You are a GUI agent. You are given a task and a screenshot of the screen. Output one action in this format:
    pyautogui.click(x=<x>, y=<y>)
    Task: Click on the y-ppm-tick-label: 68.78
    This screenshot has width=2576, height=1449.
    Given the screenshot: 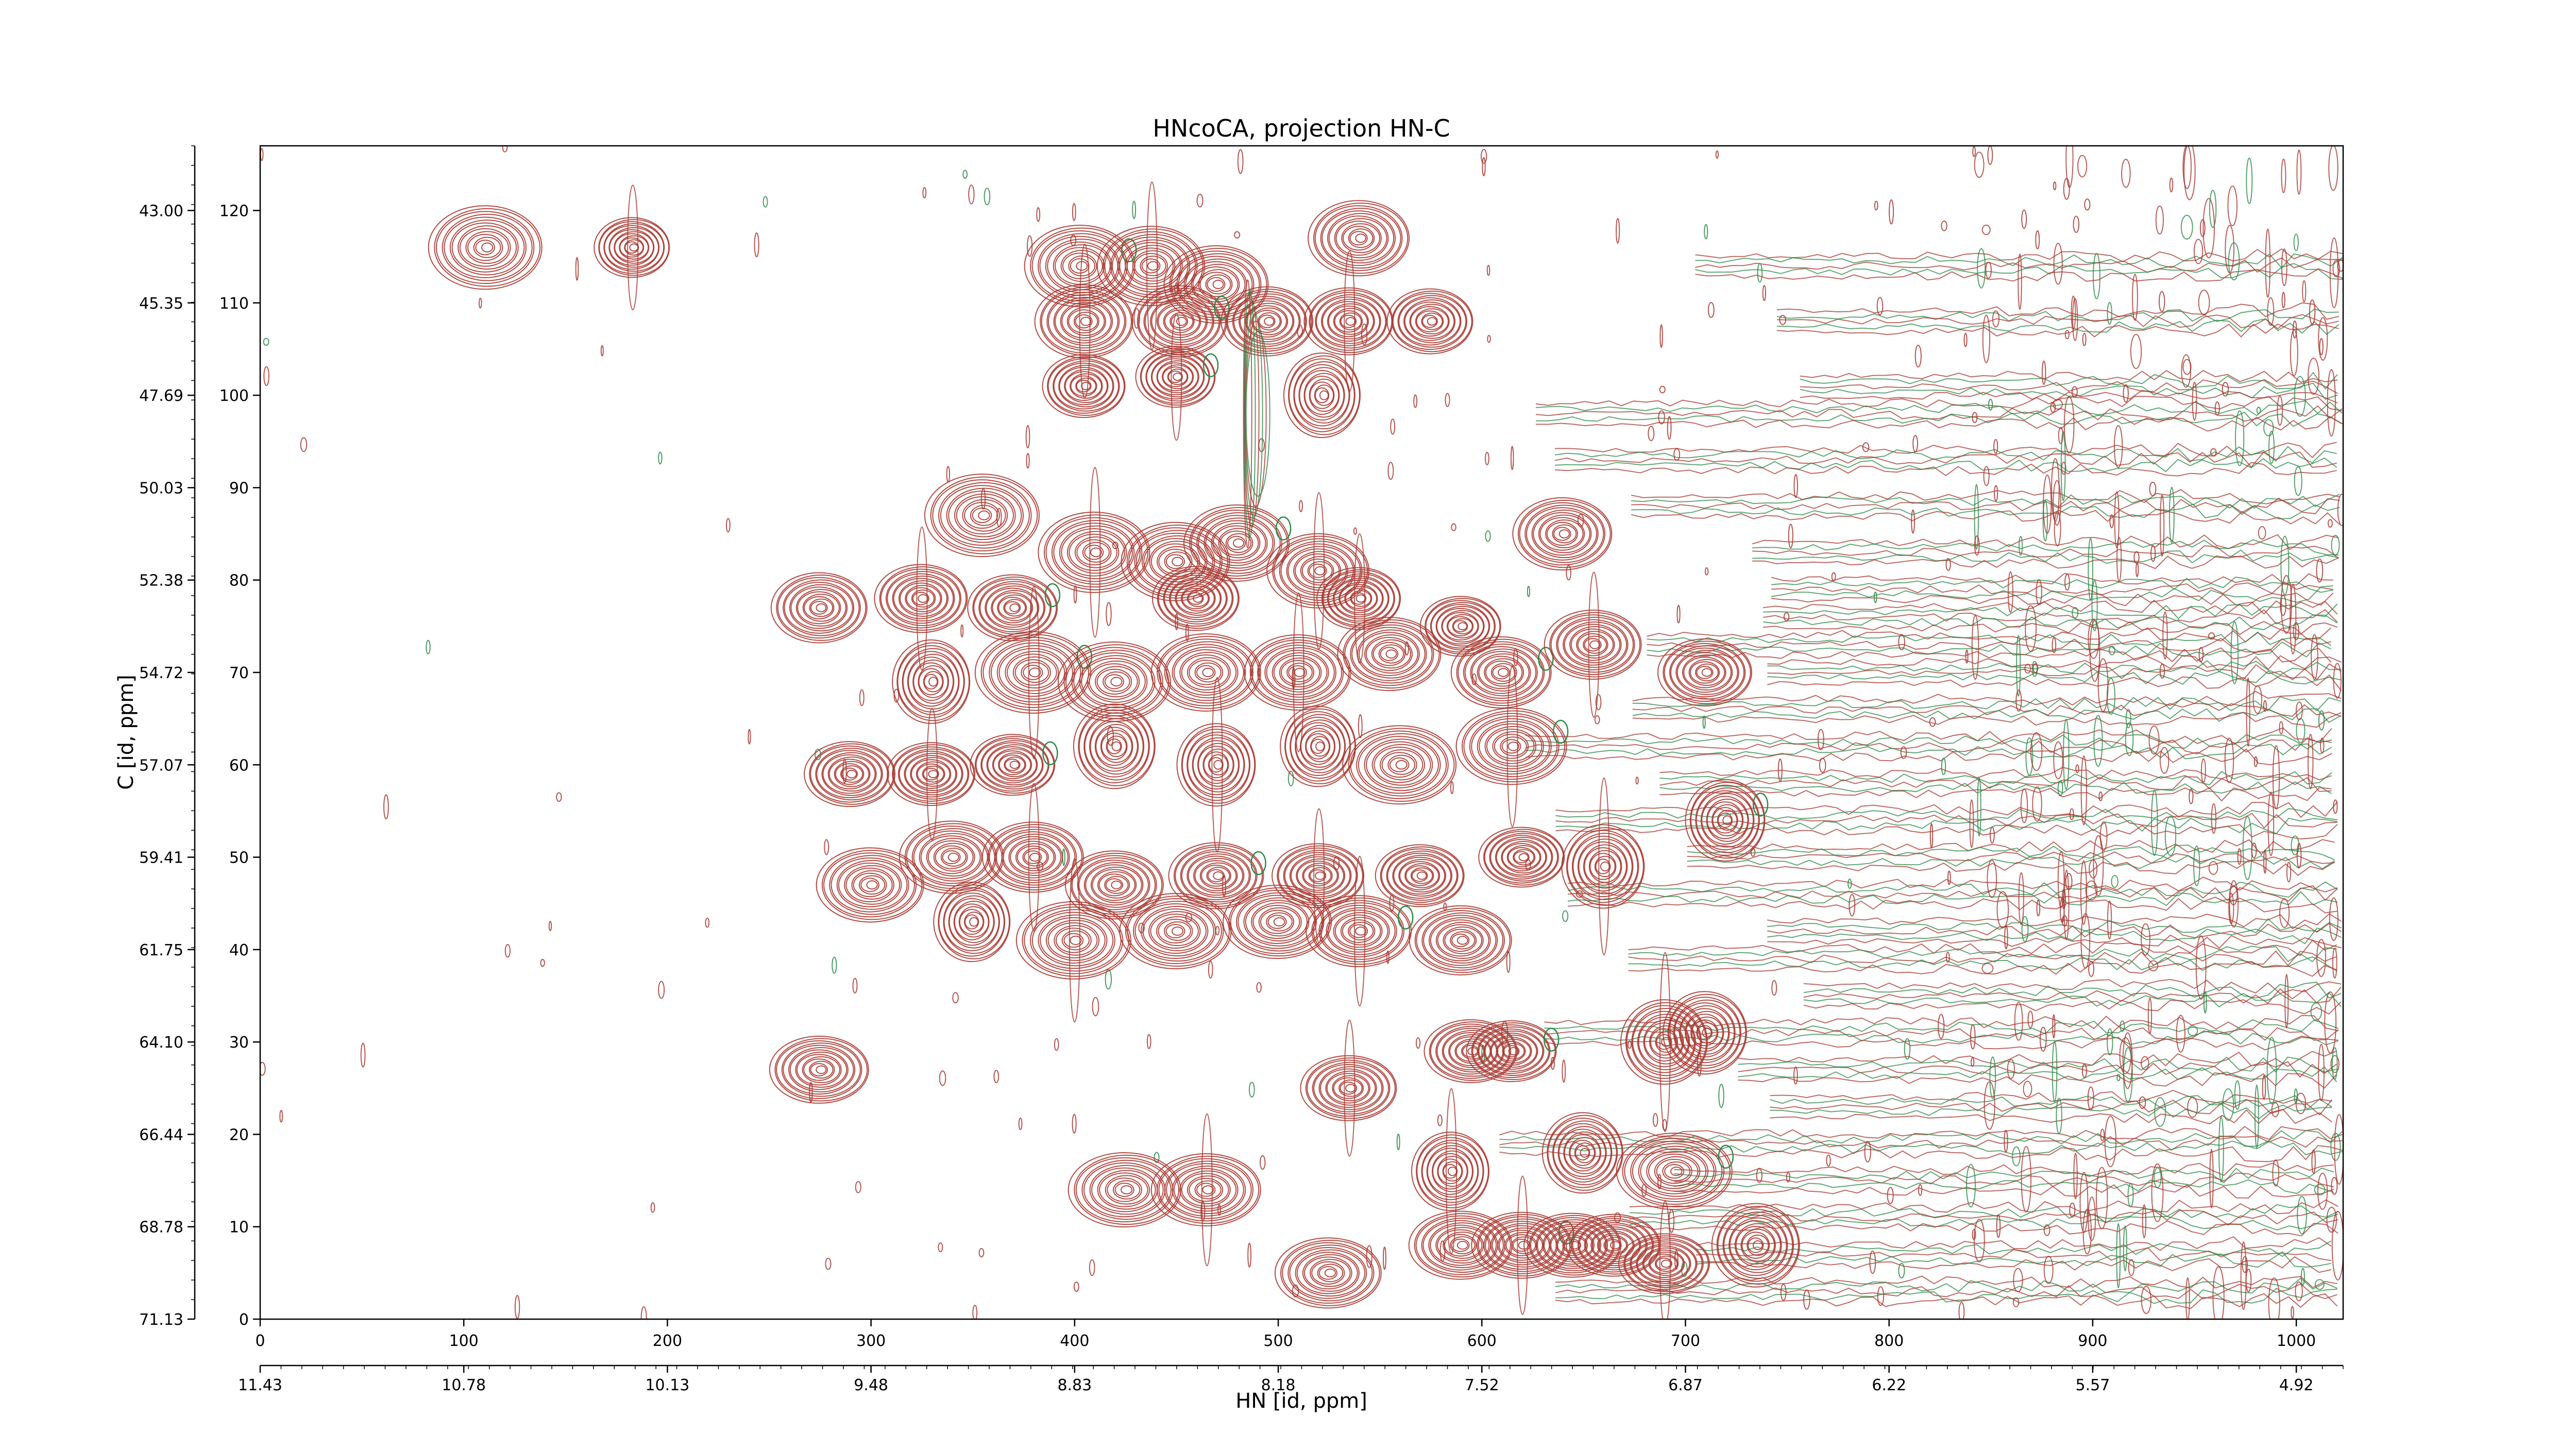 What is the action you would take?
    pyautogui.click(x=161, y=1228)
    